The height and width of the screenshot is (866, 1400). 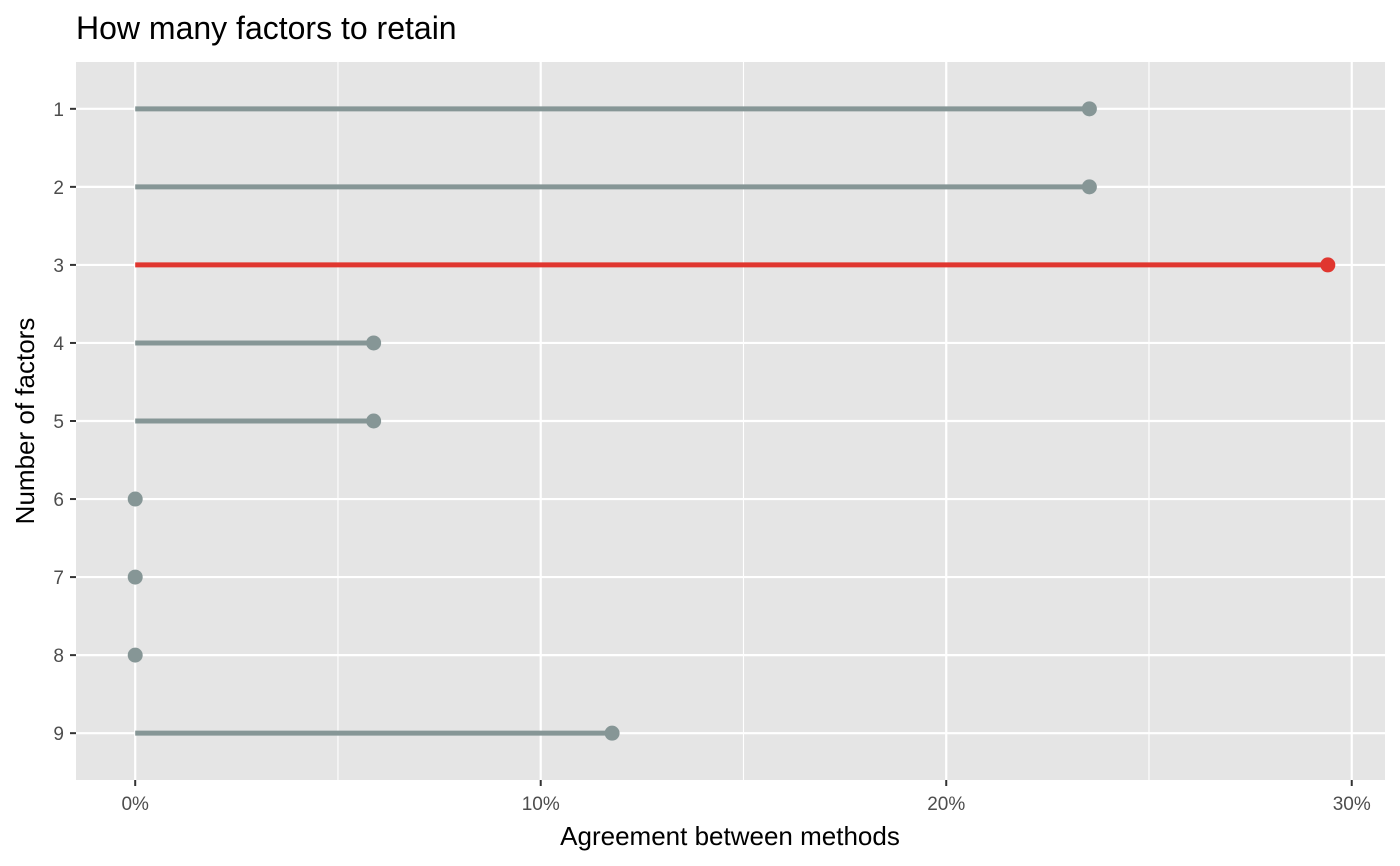 What do you see at coordinates (58, 500) in the screenshot?
I see `y-tick-label: 6` at bounding box center [58, 500].